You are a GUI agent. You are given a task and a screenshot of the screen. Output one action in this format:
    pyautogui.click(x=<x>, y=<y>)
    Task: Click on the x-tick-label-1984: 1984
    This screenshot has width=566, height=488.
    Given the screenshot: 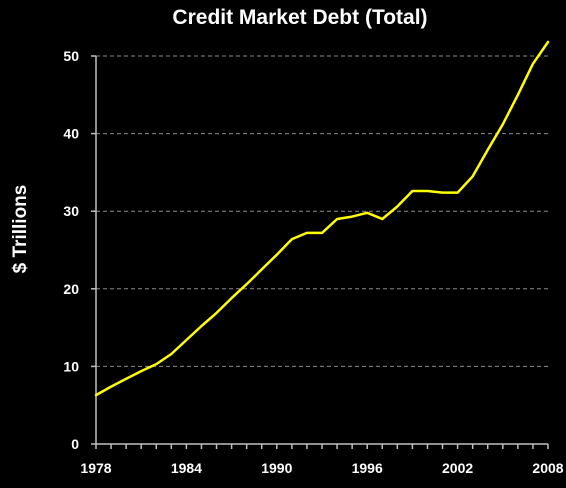 What is the action you would take?
    pyautogui.click(x=186, y=468)
    